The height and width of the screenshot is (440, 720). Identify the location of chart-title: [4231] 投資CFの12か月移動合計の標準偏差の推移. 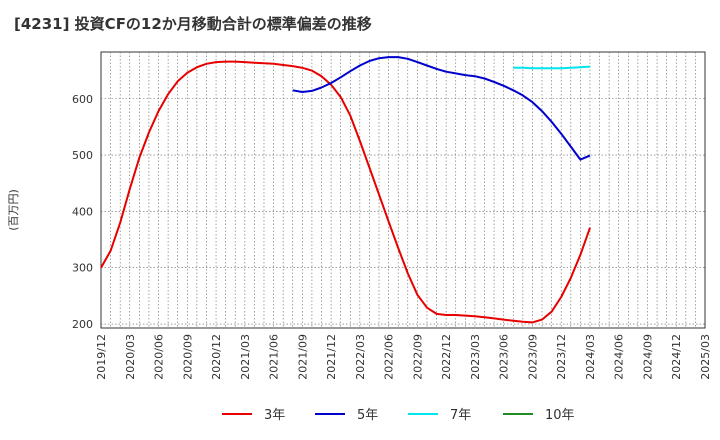
(193, 24).